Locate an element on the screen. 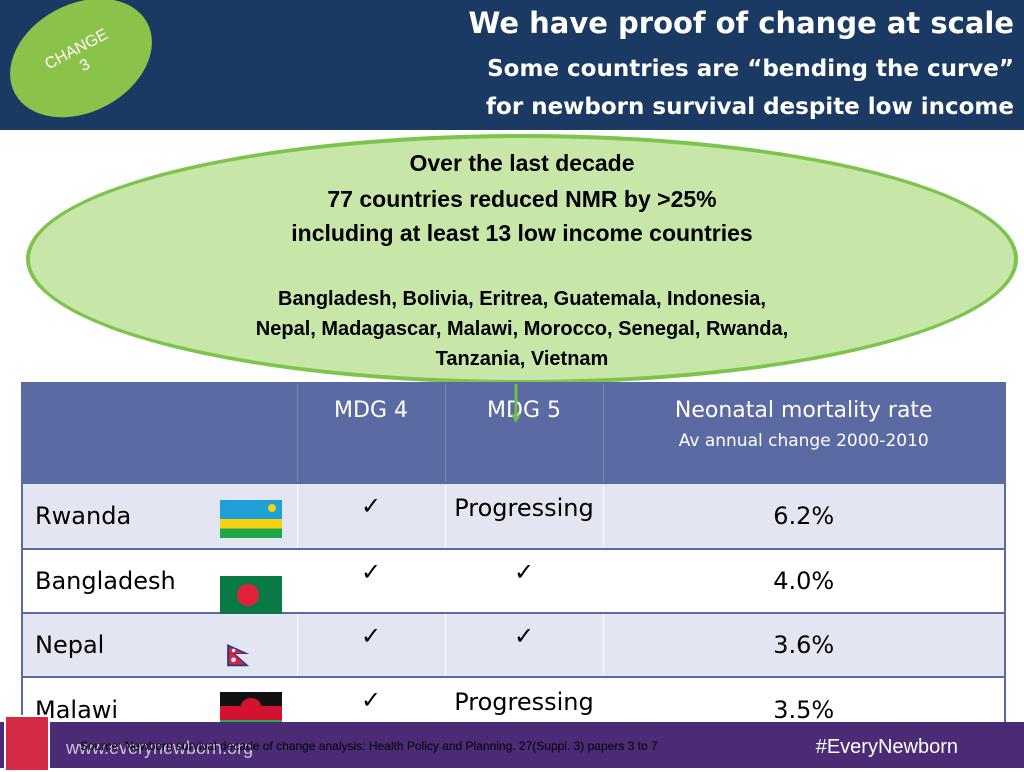 The width and height of the screenshot is (1024, 772). country-cell: Nepal is located at coordinates (160, 644).